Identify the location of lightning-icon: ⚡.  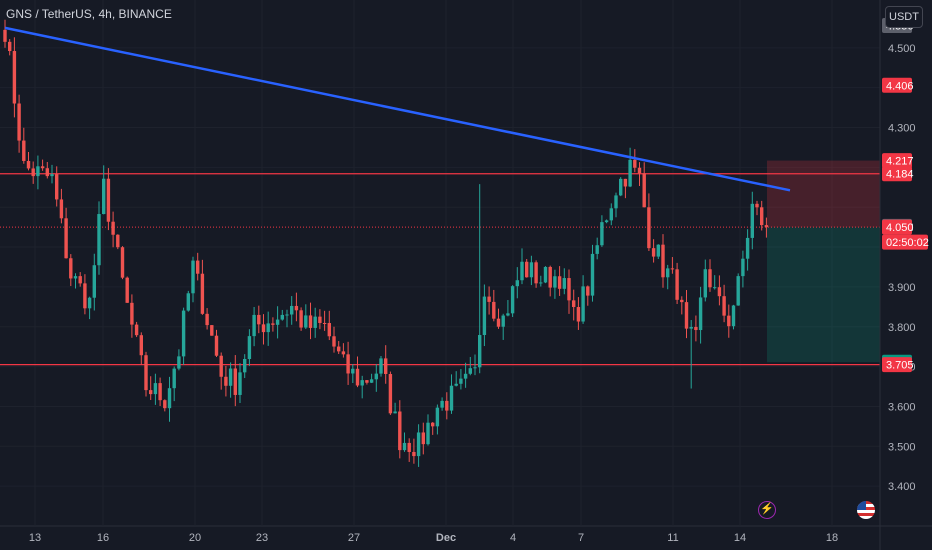
(767, 510).